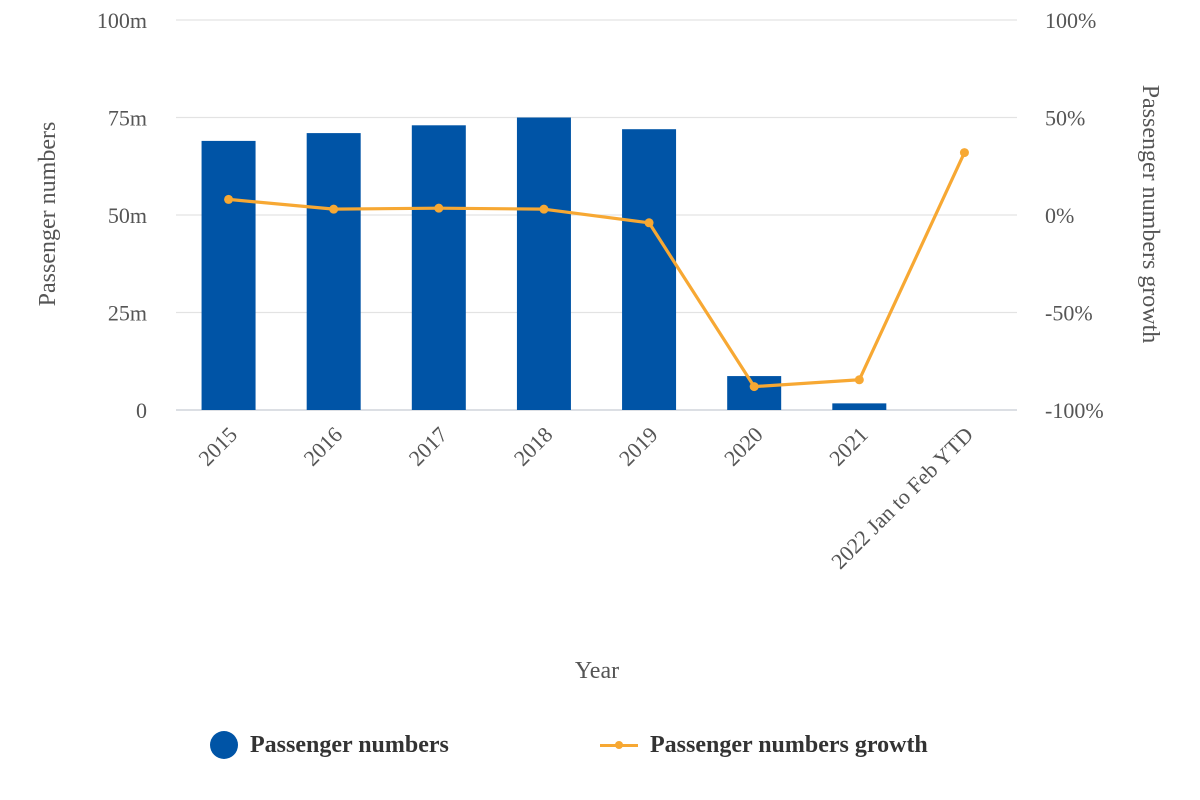  Describe the element at coordinates (127, 118) in the screenshot. I see `left-tick-label: 75m` at that location.